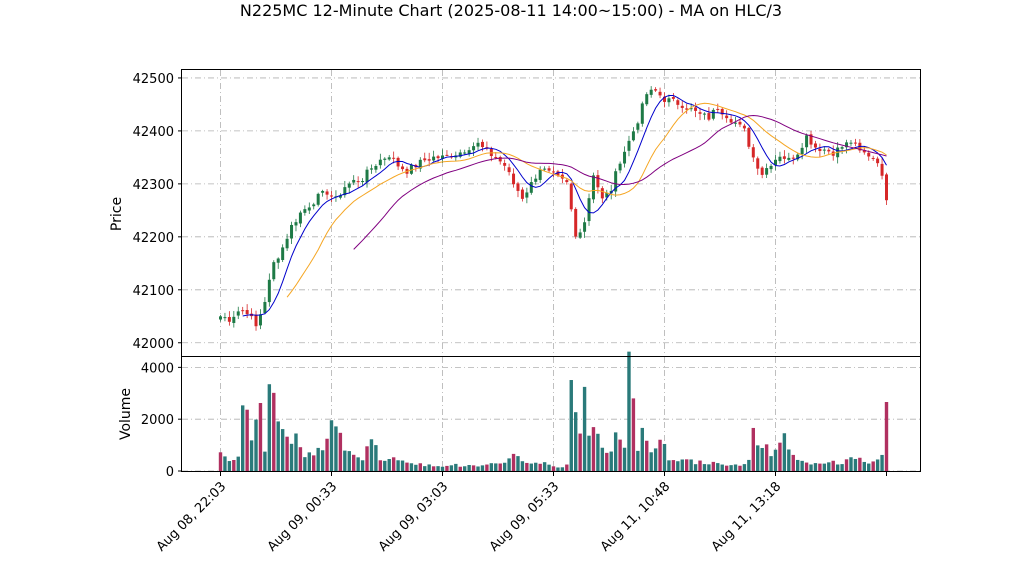  Describe the element at coordinates (126, 414) in the screenshot. I see `volume-ylabel: Volume` at that location.